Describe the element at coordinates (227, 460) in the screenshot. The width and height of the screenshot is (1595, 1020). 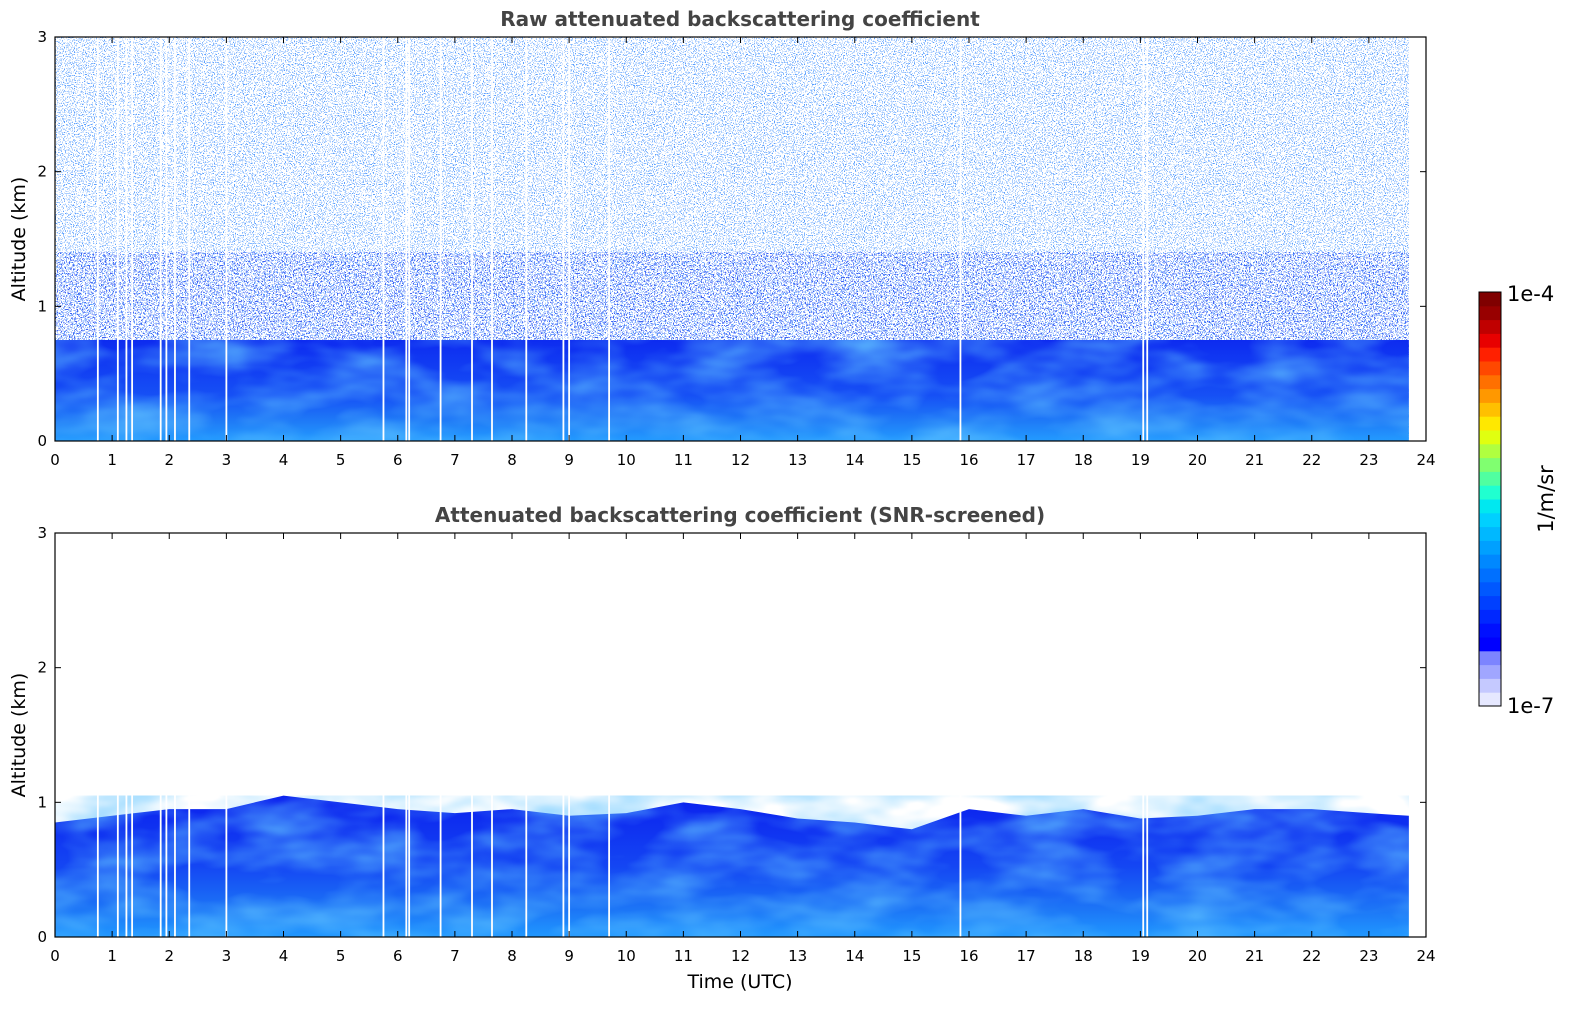
I see `x-tick-label: 3` at that location.